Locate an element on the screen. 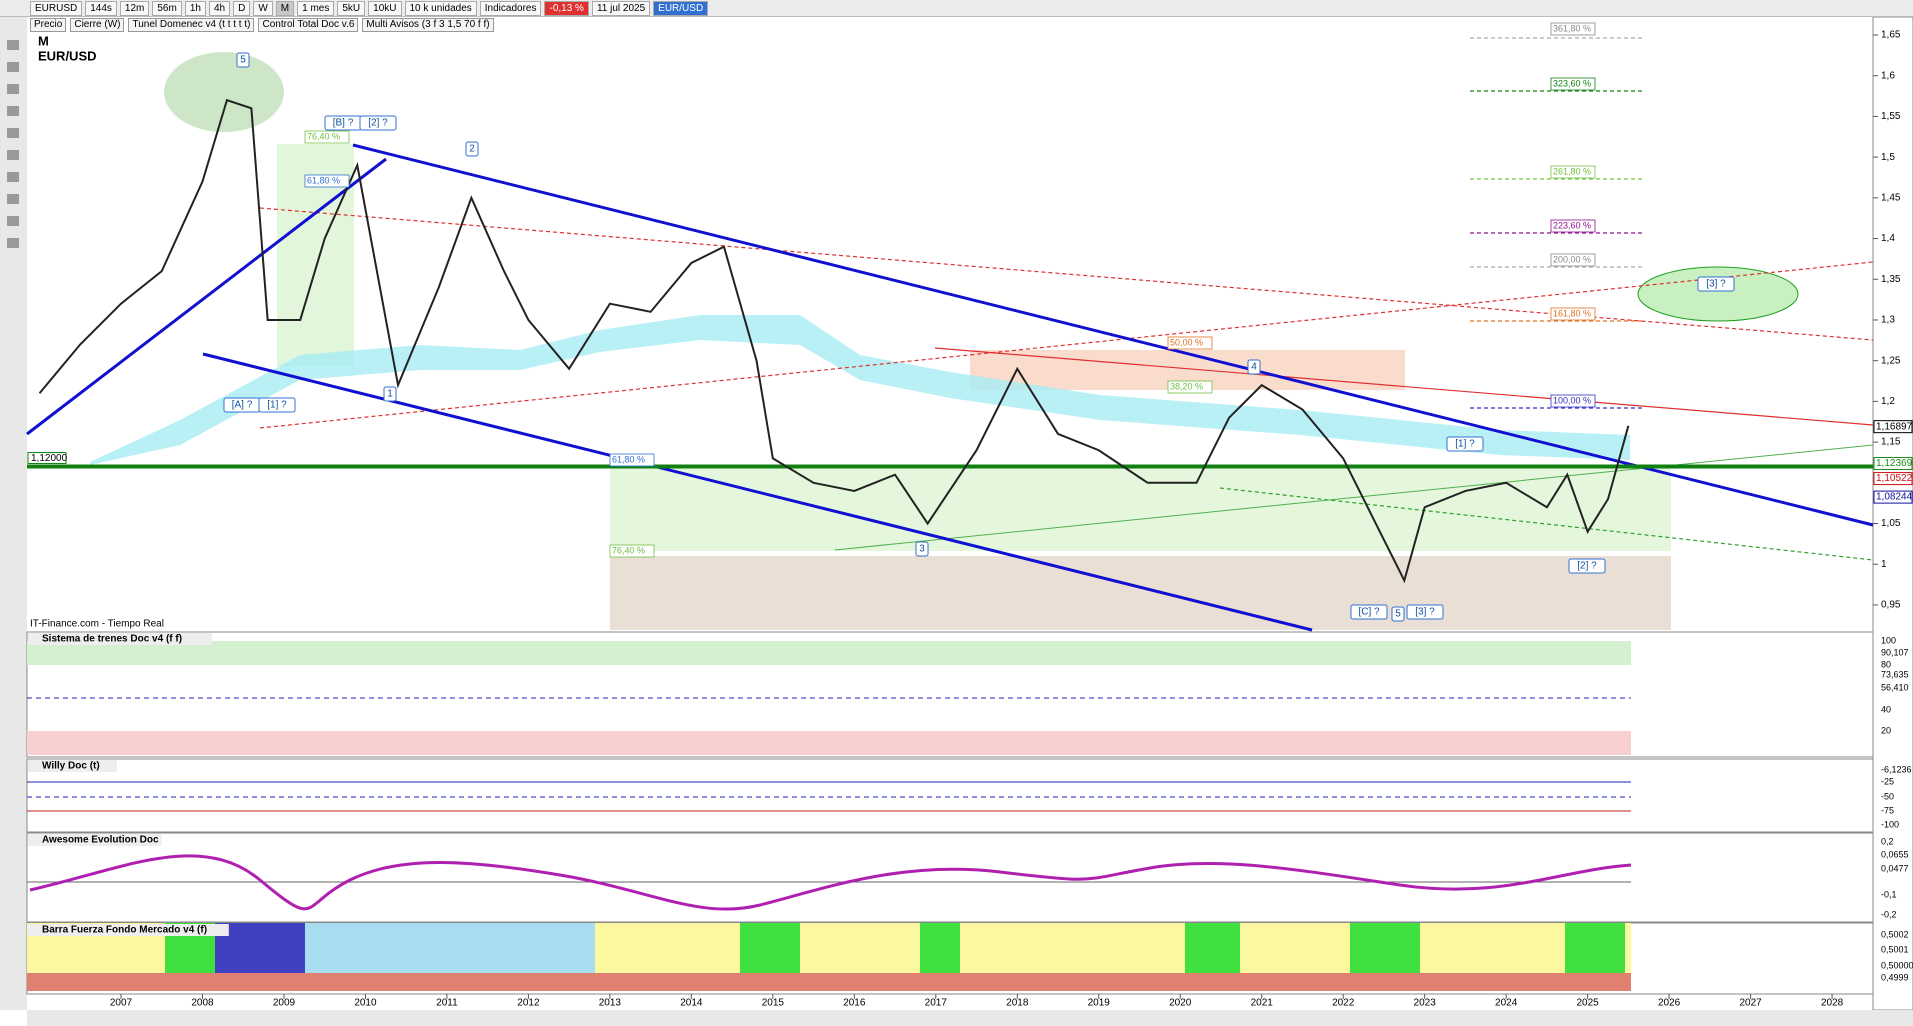 The height and width of the screenshot is (1026, 1913). year-label: 2021 is located at coordinates (1262, 1003).